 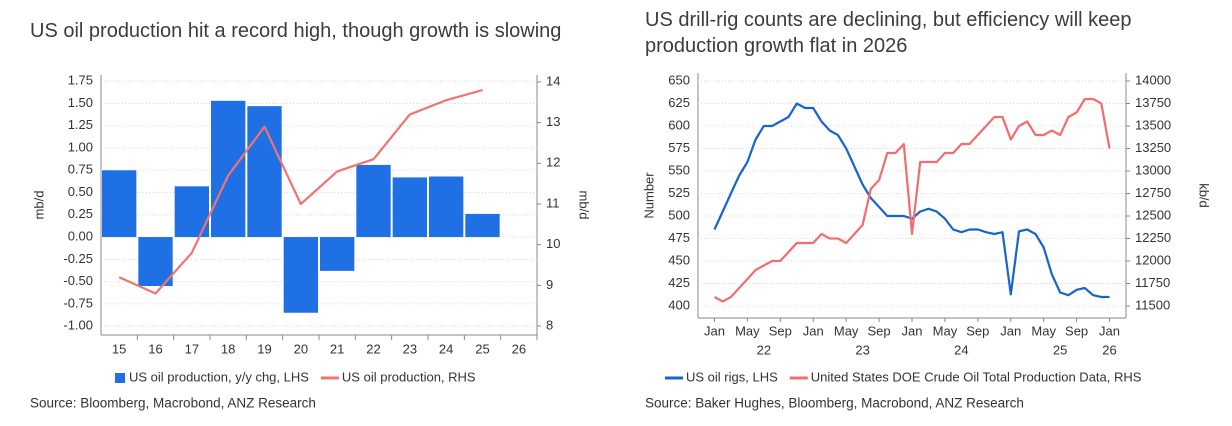 What do you see at coordinates (549, 284) in the screenshot?
I see `y2-tick-label: 9` at bounding box center [549, 284].